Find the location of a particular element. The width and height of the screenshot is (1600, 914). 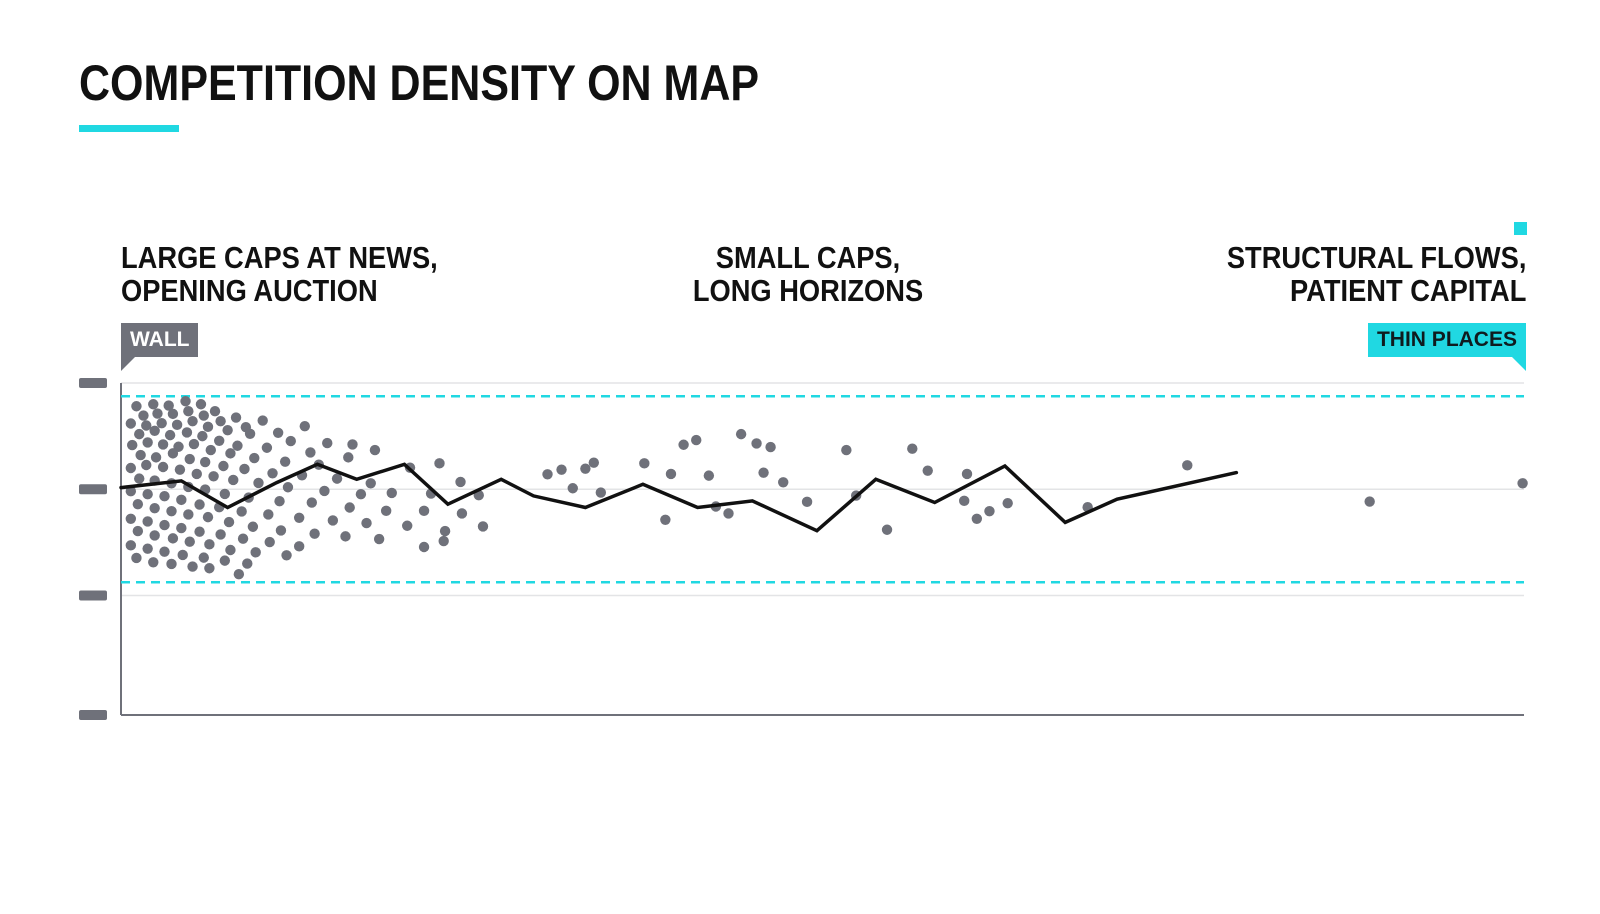

zone-label-middle: SMALL CAPS, LONG HORIZONS is located at coordinates (808, 274).